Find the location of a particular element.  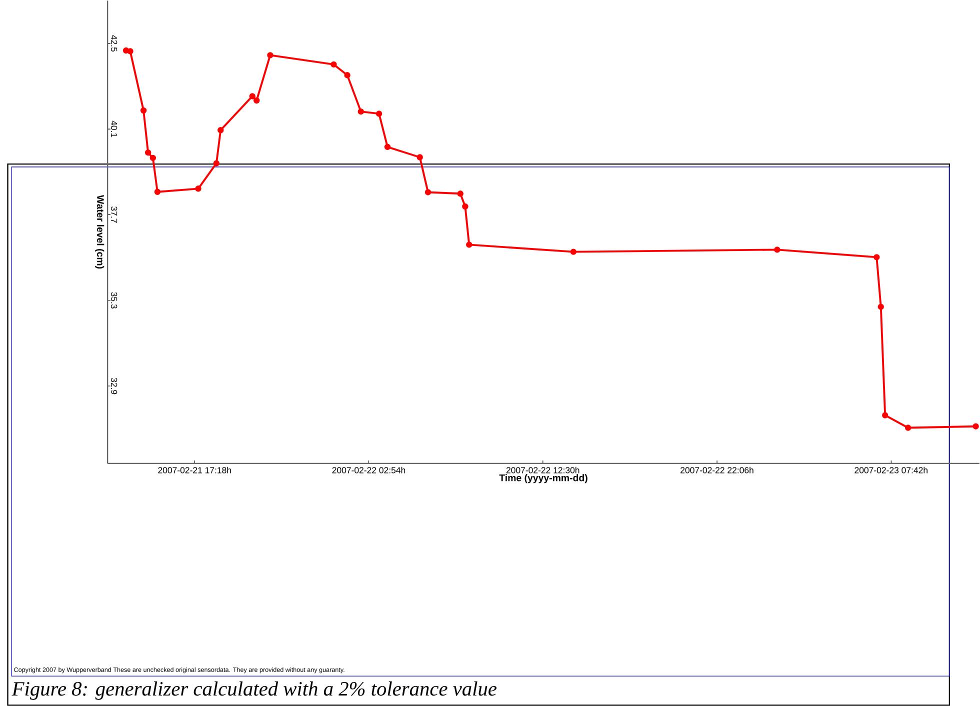

y-tick-label: 42.5 is located at coordinates (114, 43).